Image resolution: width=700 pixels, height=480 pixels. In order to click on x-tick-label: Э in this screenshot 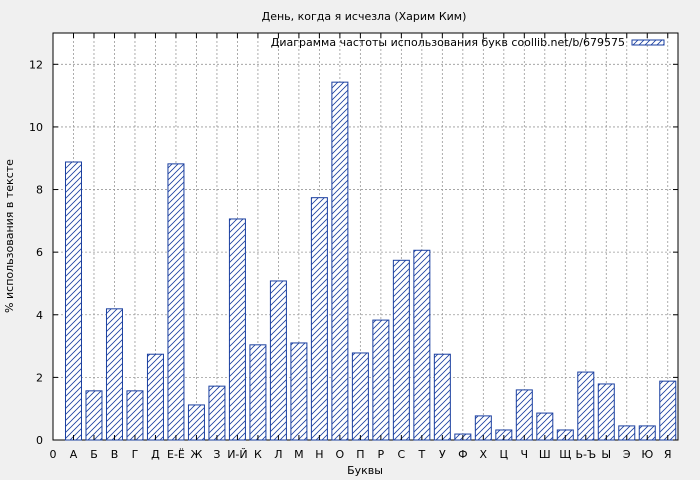, I will do `click(627, 454)`.